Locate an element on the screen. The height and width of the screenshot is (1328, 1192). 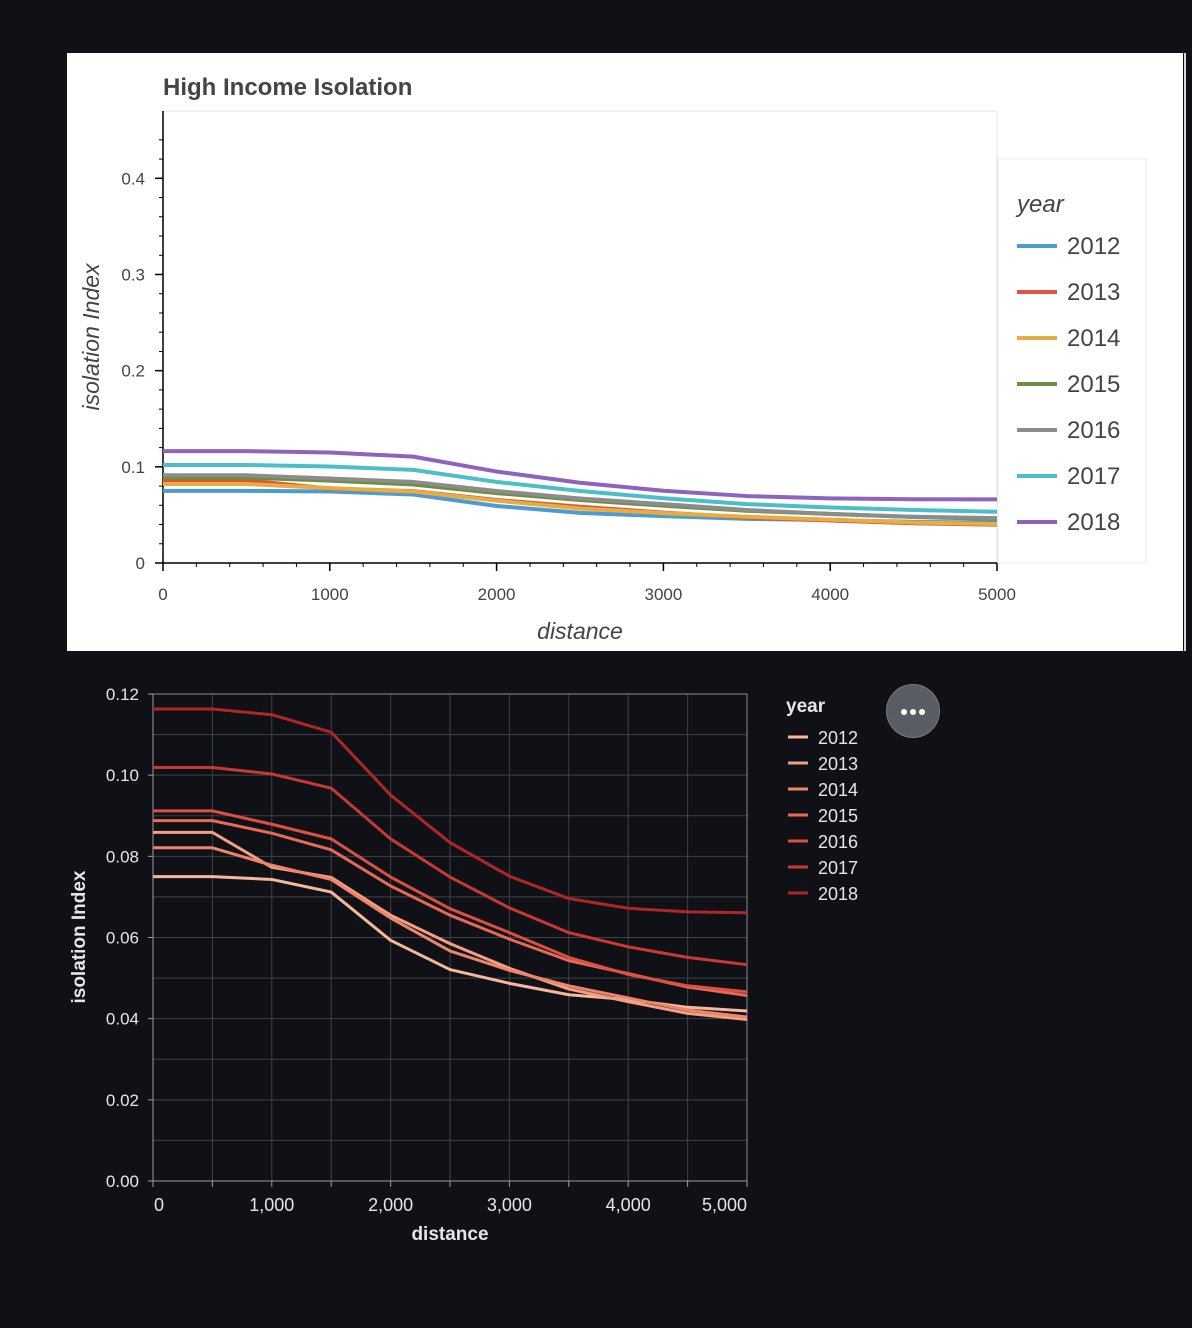
x-tick-label: 3,000 is located at coordinates (509, 1205).